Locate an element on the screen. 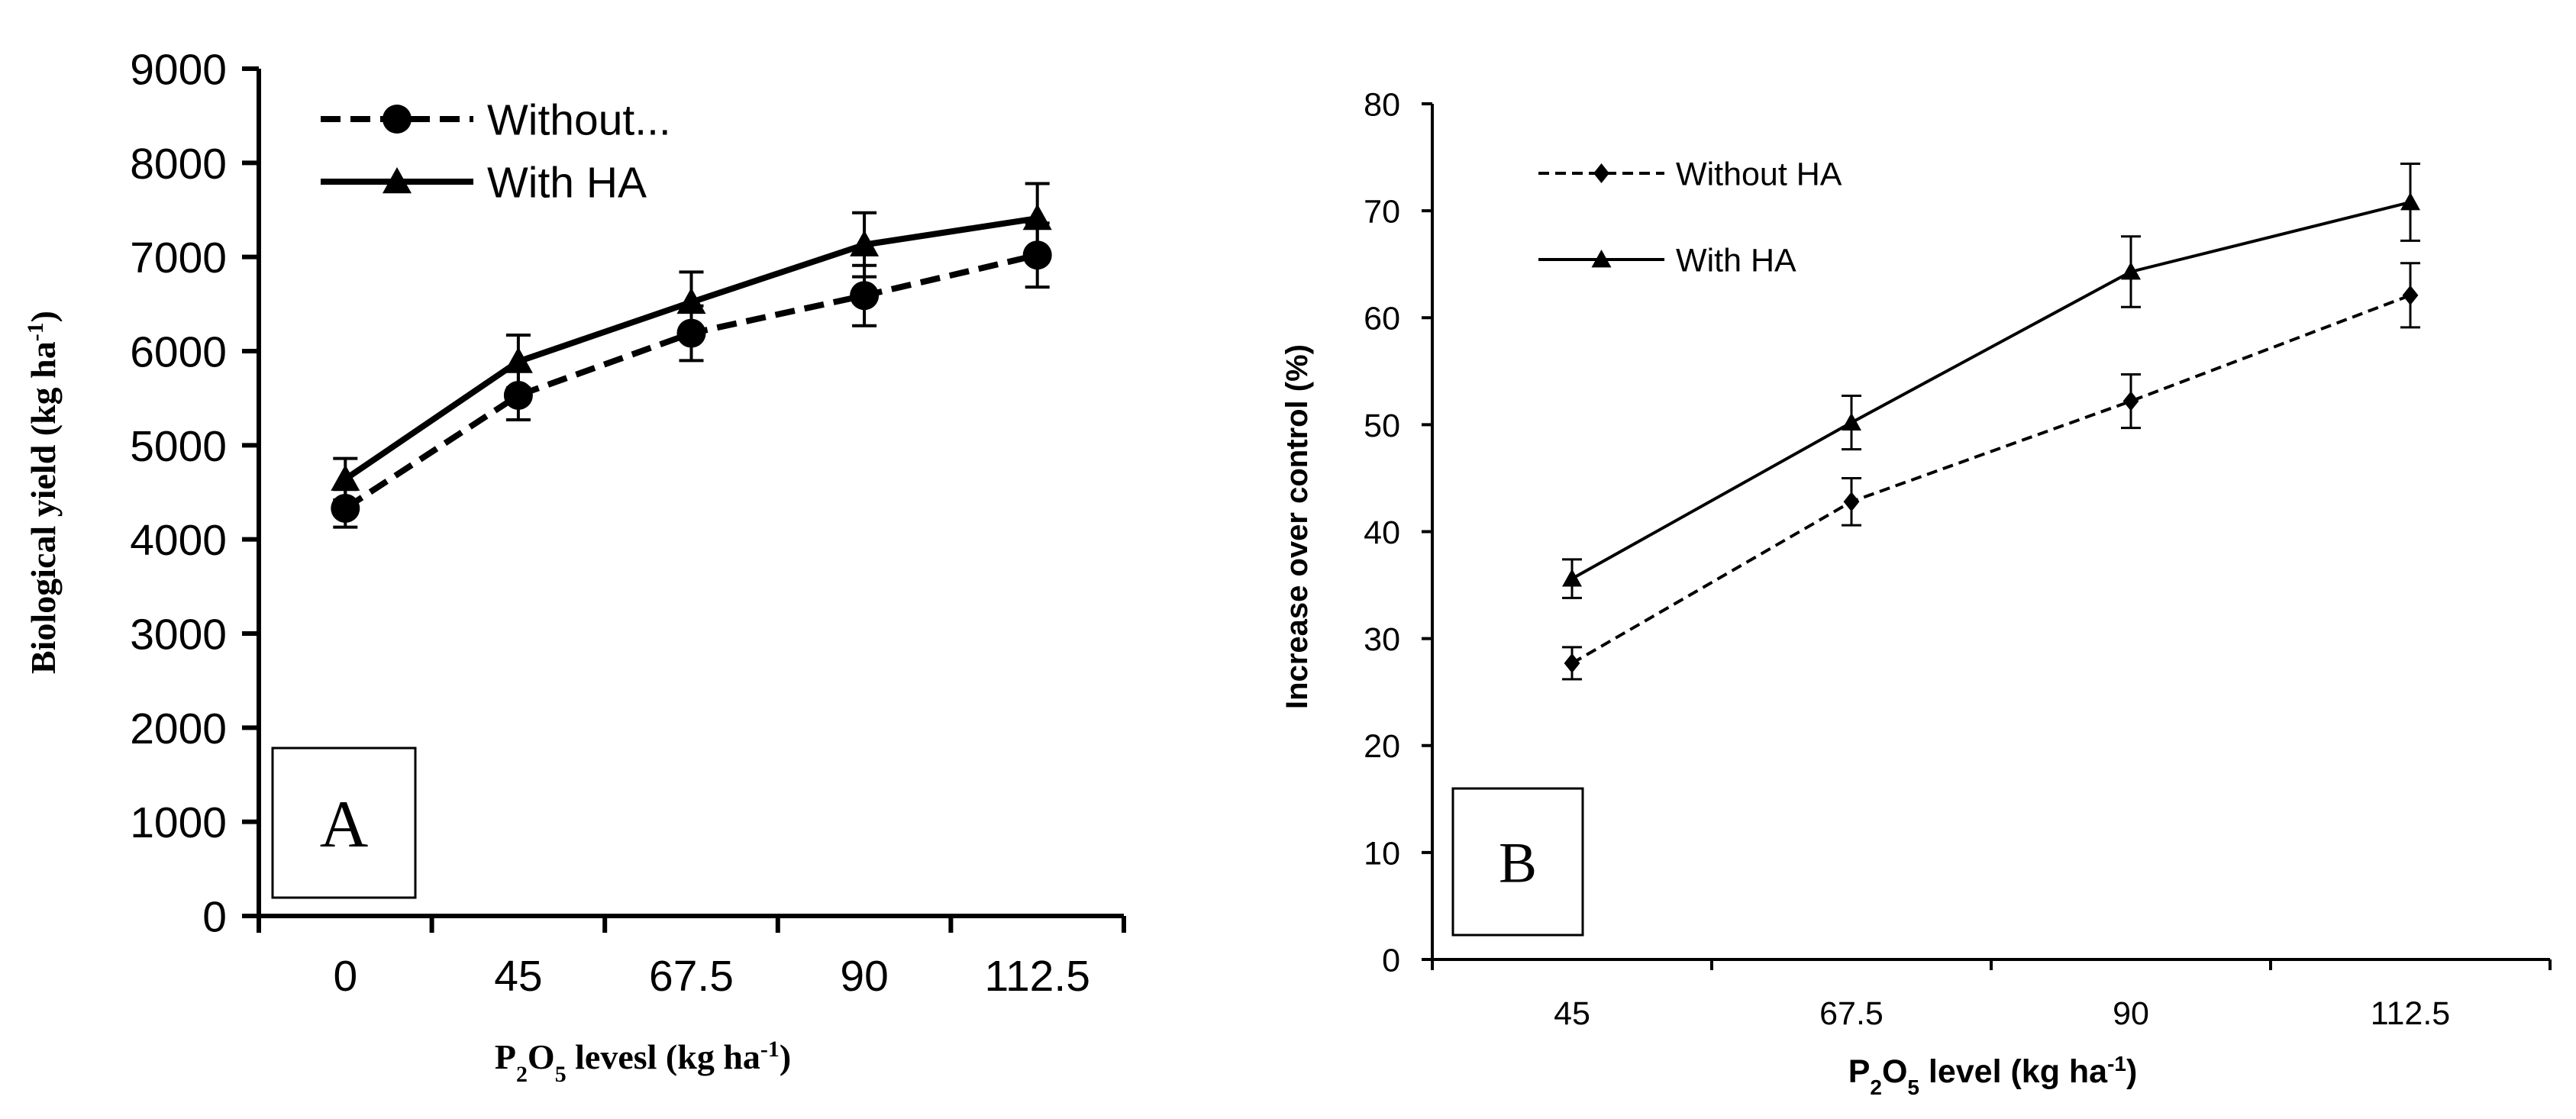  y-tick-label: 9000 is located at coordinates (178, 70).